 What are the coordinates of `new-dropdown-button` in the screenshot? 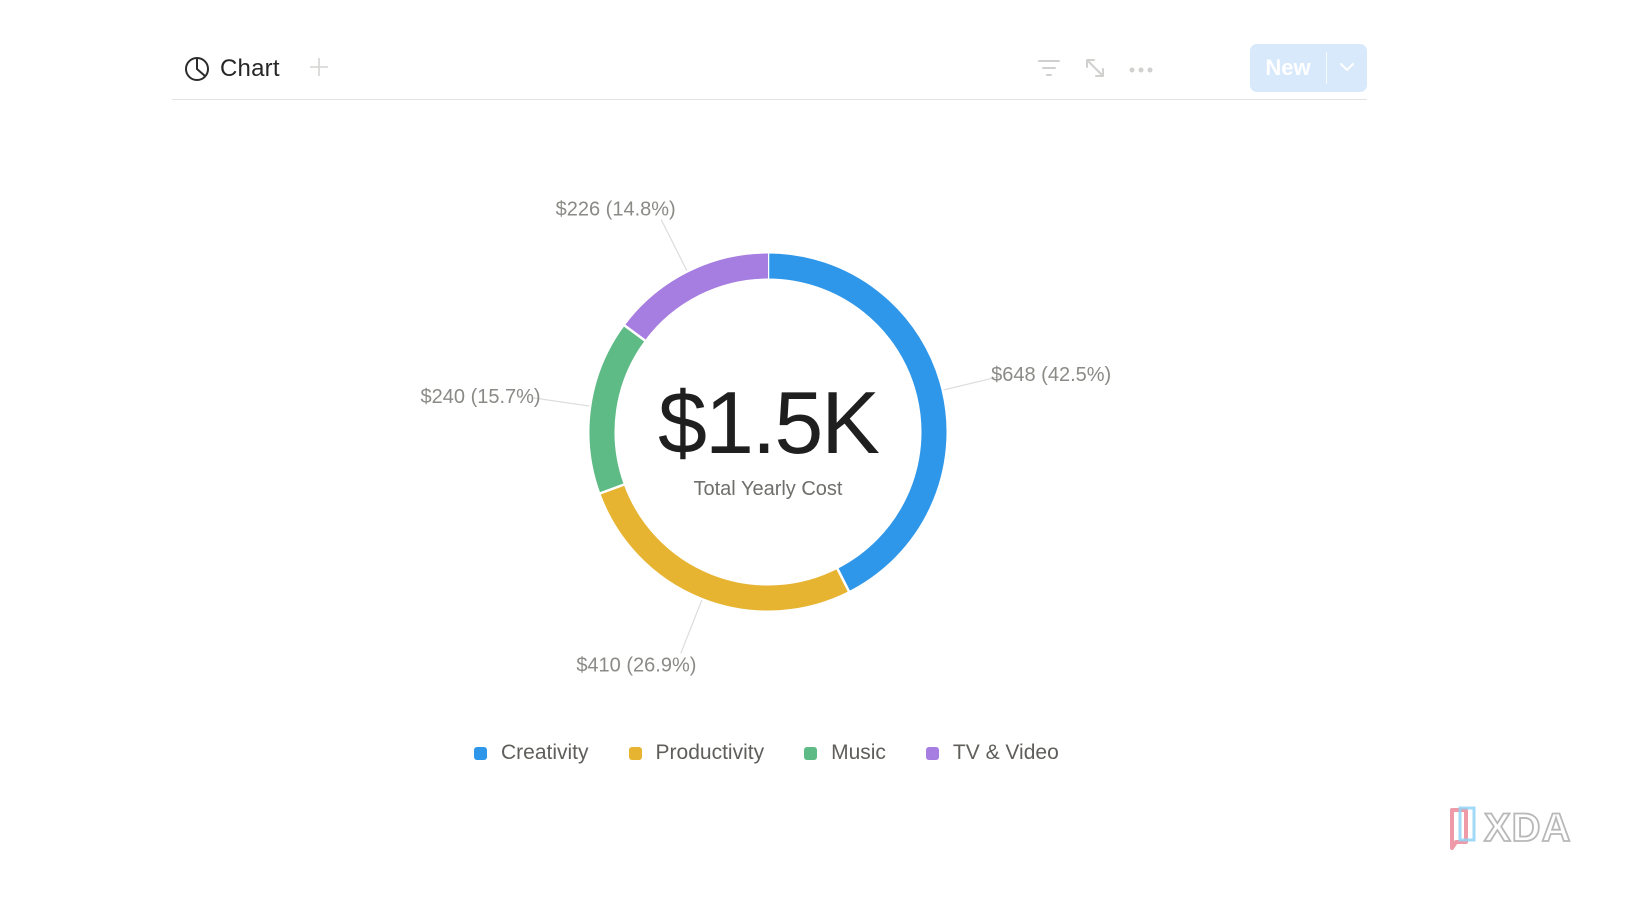 It's located at (1347, 68).